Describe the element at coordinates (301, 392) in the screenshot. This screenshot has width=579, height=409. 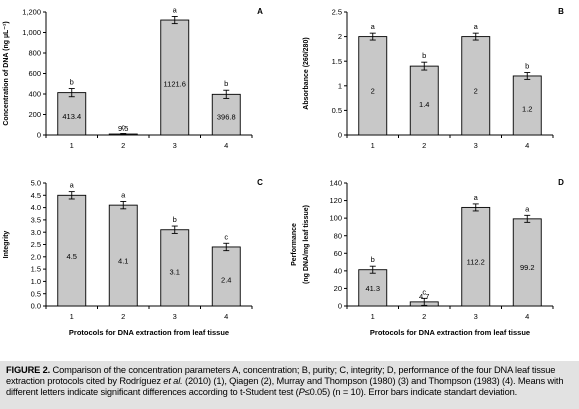
I see `caption-p-symbol: P` at that location.